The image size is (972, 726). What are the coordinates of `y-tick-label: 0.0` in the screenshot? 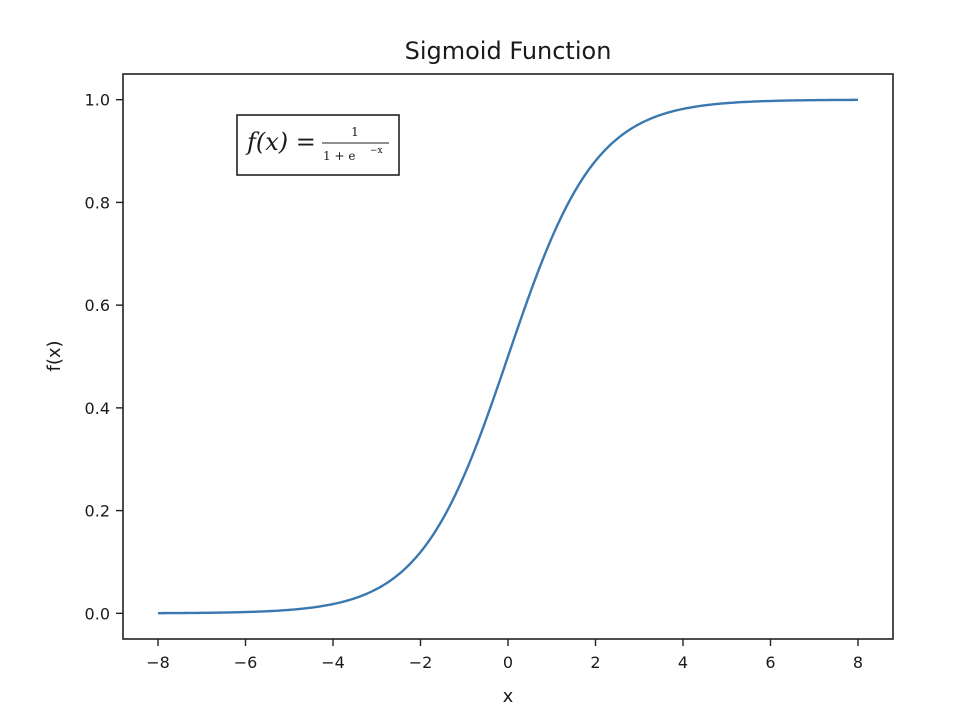 It's located at (97, 613).